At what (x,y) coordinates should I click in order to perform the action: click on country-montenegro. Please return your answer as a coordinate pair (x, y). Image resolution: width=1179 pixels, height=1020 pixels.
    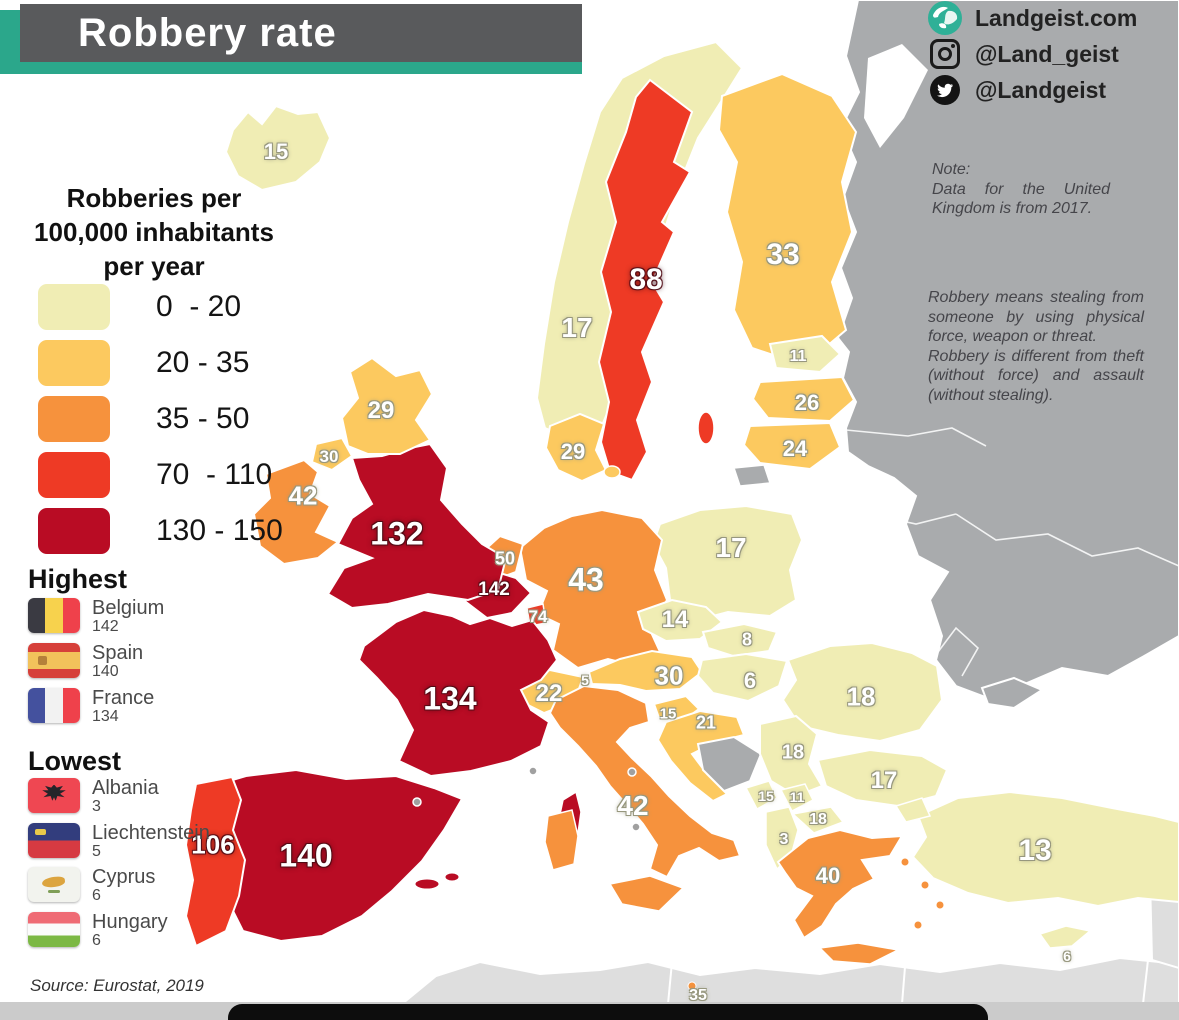
    Looking at the image, I should click on (761, 795).